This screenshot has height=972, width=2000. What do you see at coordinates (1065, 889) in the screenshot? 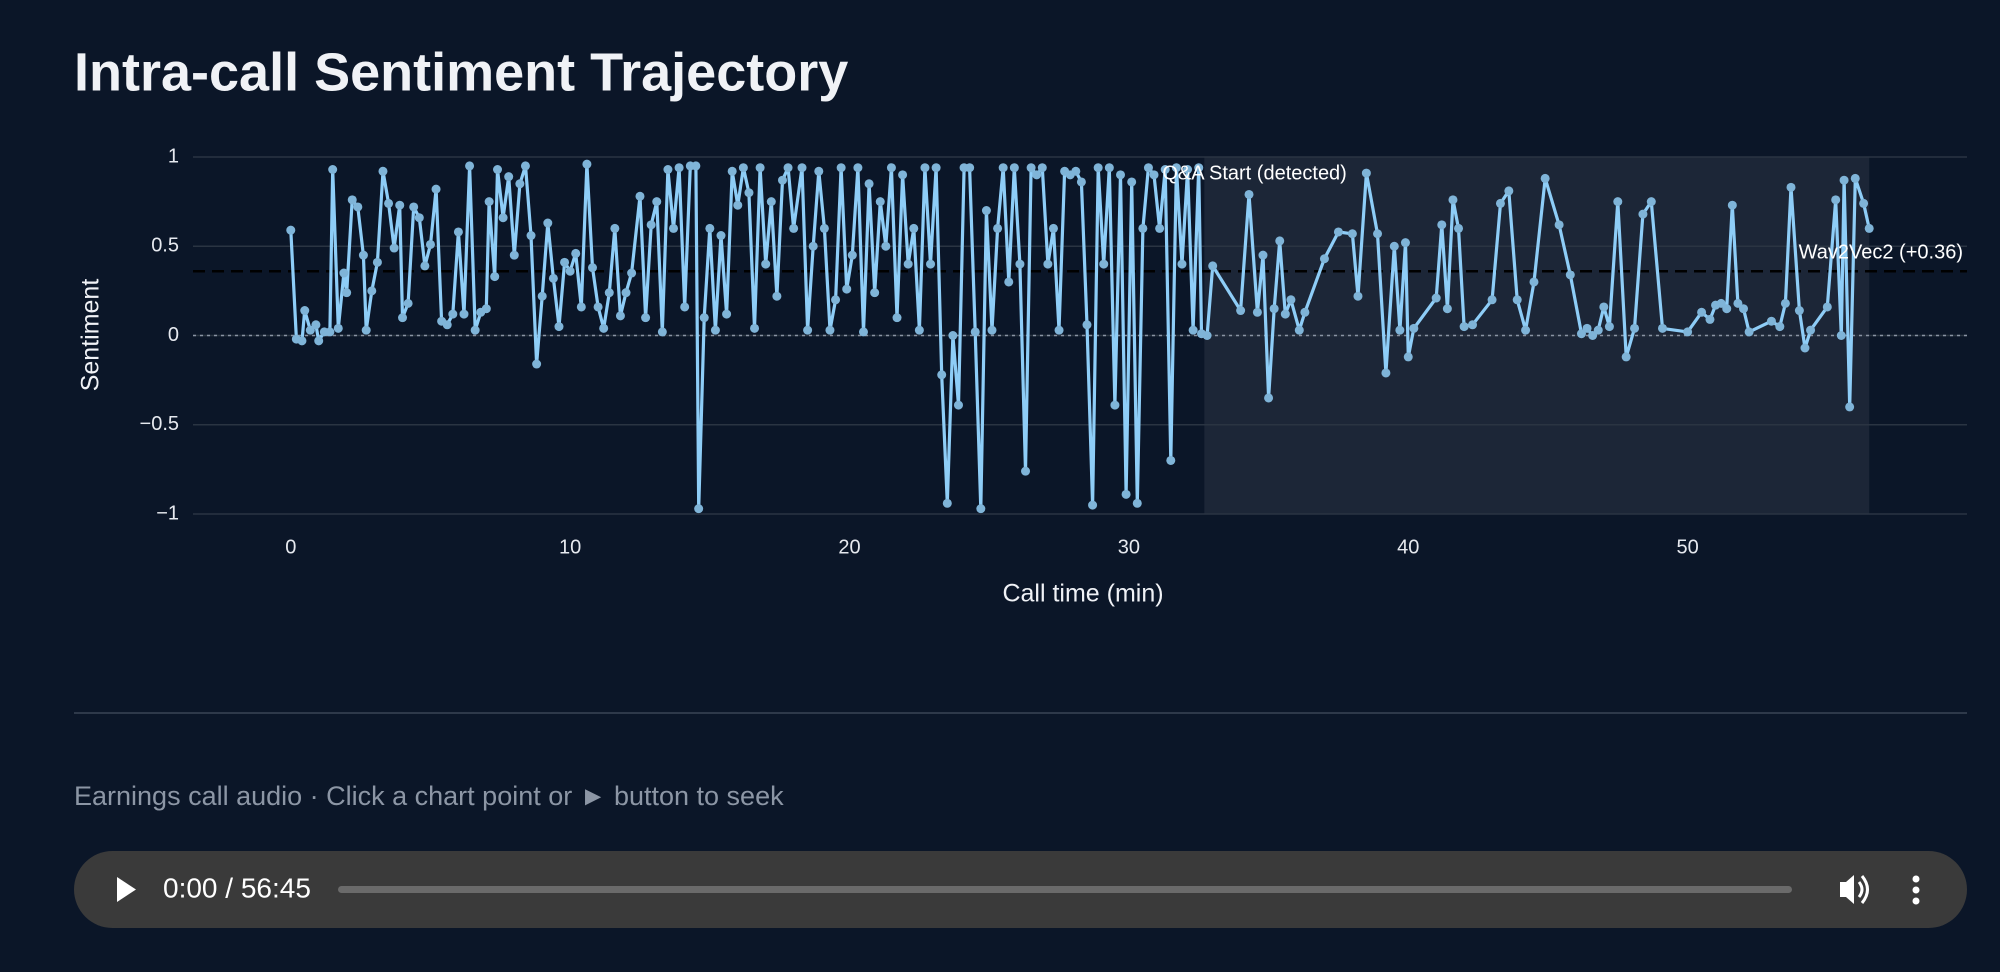
I see `progress-bar` at bounding box center [1065, 889].